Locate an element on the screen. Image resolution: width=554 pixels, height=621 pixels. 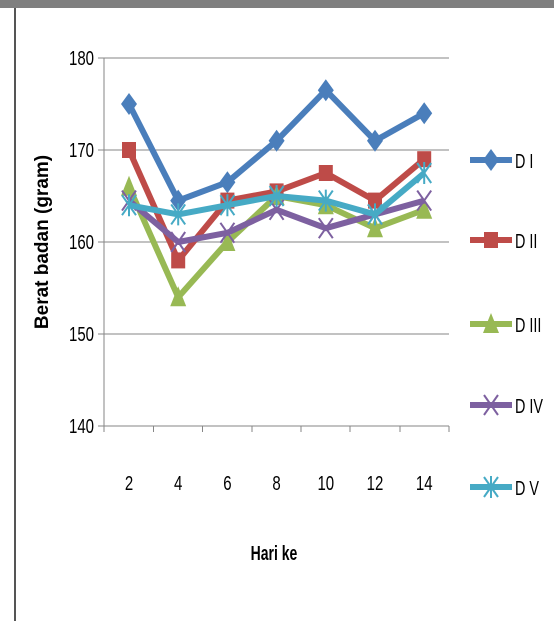
legend-label: D V is located at coordinates (527, 488).